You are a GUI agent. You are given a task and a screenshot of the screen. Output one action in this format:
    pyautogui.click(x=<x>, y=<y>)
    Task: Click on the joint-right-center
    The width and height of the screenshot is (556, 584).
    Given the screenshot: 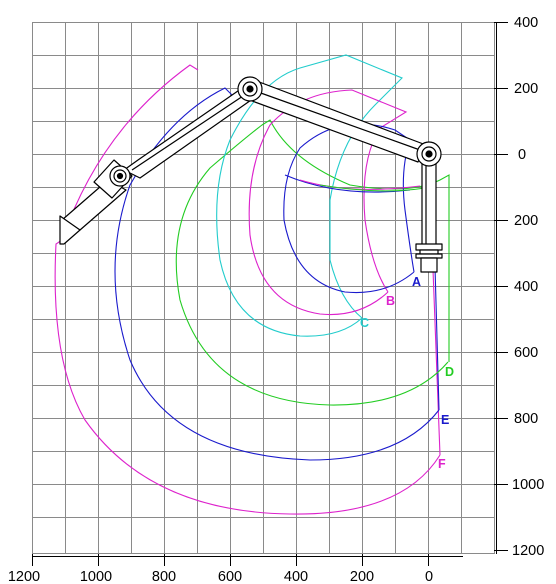 What is the action you would take?
    pyautogui.click(x=429, y=154)
    